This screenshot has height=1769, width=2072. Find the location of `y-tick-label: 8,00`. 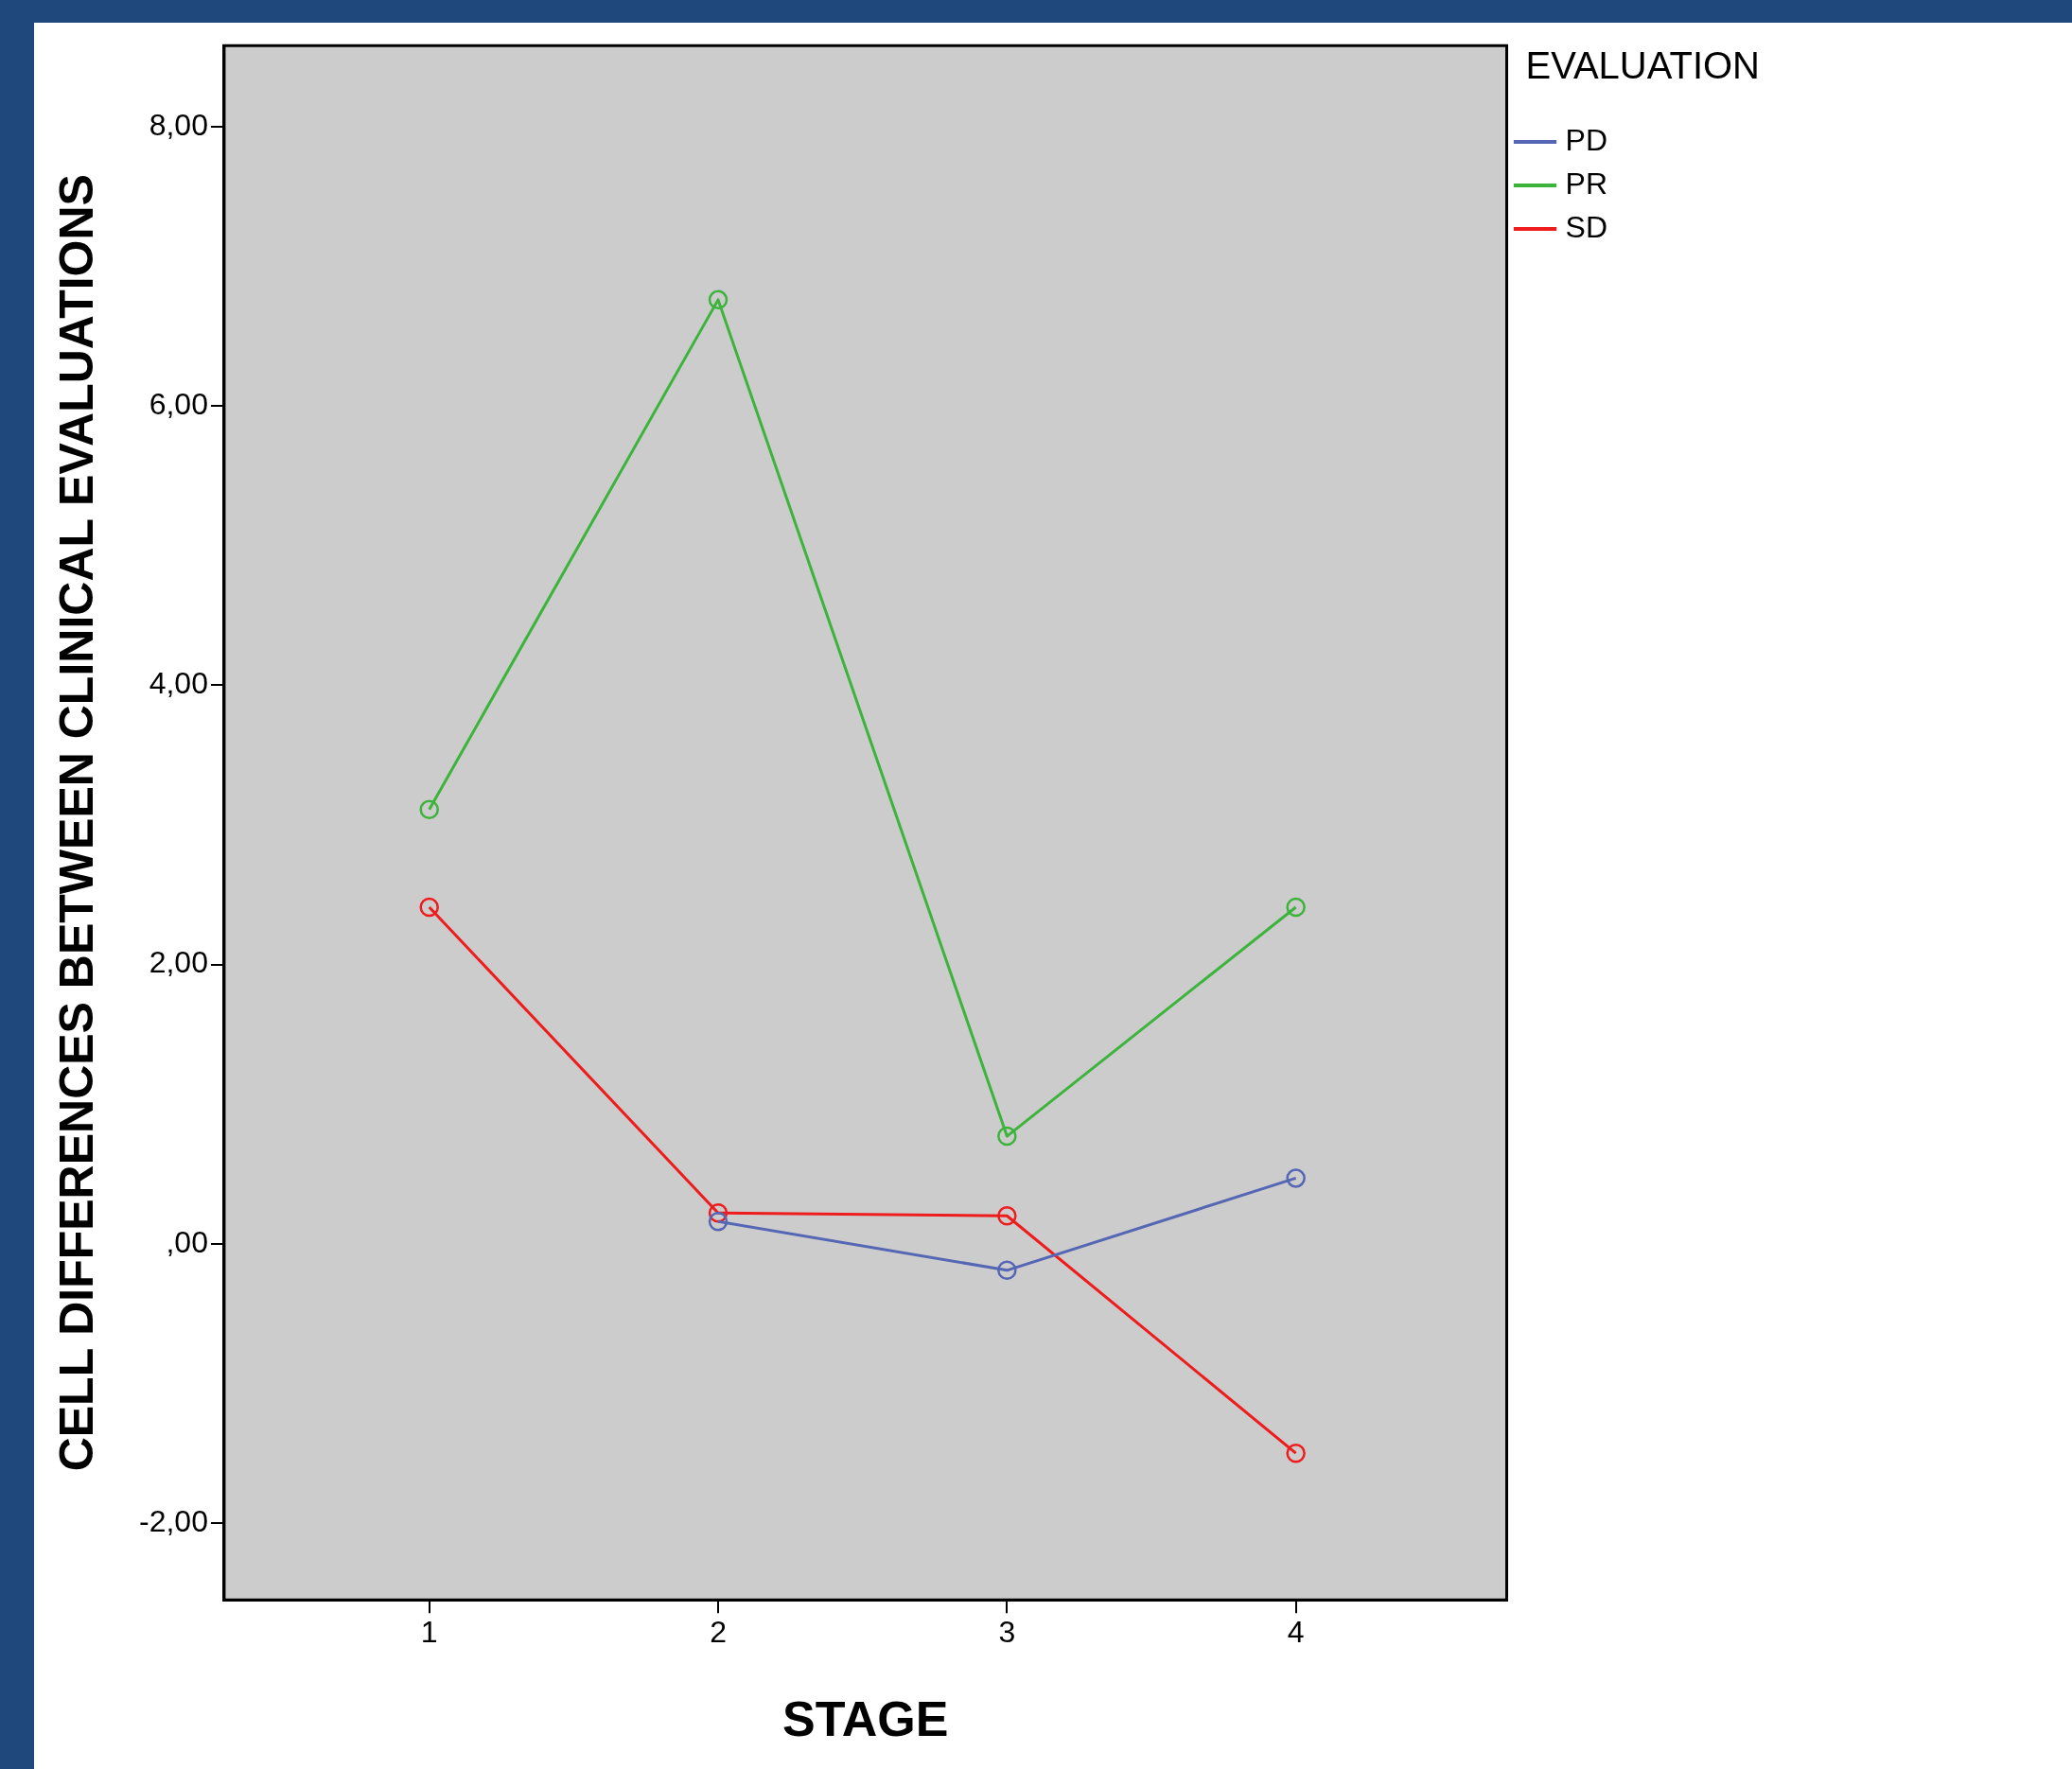

y-tick-label: 8,00 is located at coordinates (178, 124).